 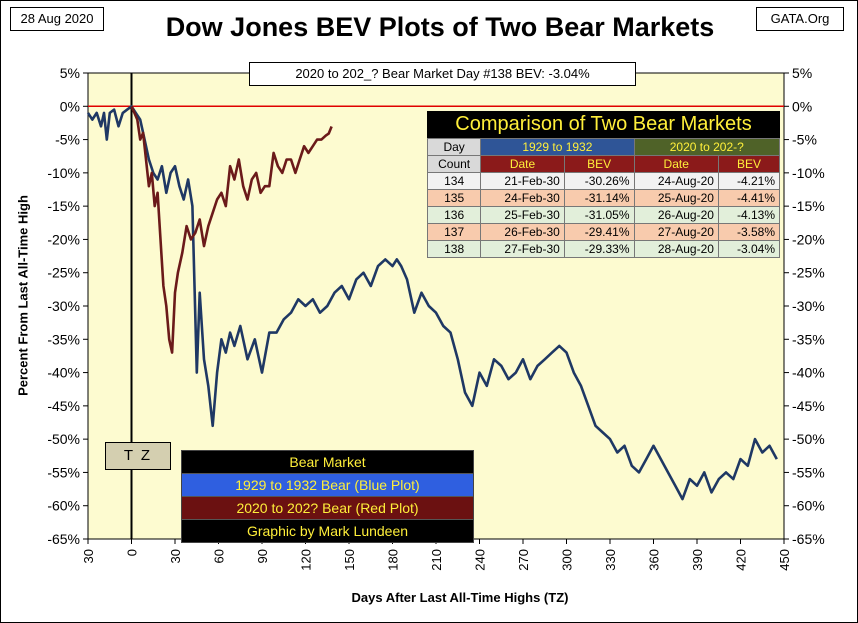 I want to click on y-tick-label-left: -30%, so click(x=63, y=306).